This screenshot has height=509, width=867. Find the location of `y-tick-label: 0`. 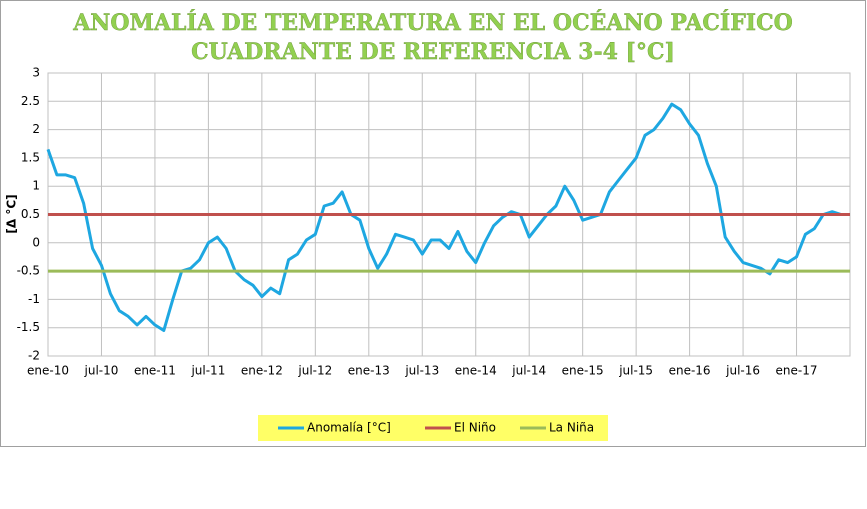

y-tick-label: 0 is located at coordinates (36, 242).